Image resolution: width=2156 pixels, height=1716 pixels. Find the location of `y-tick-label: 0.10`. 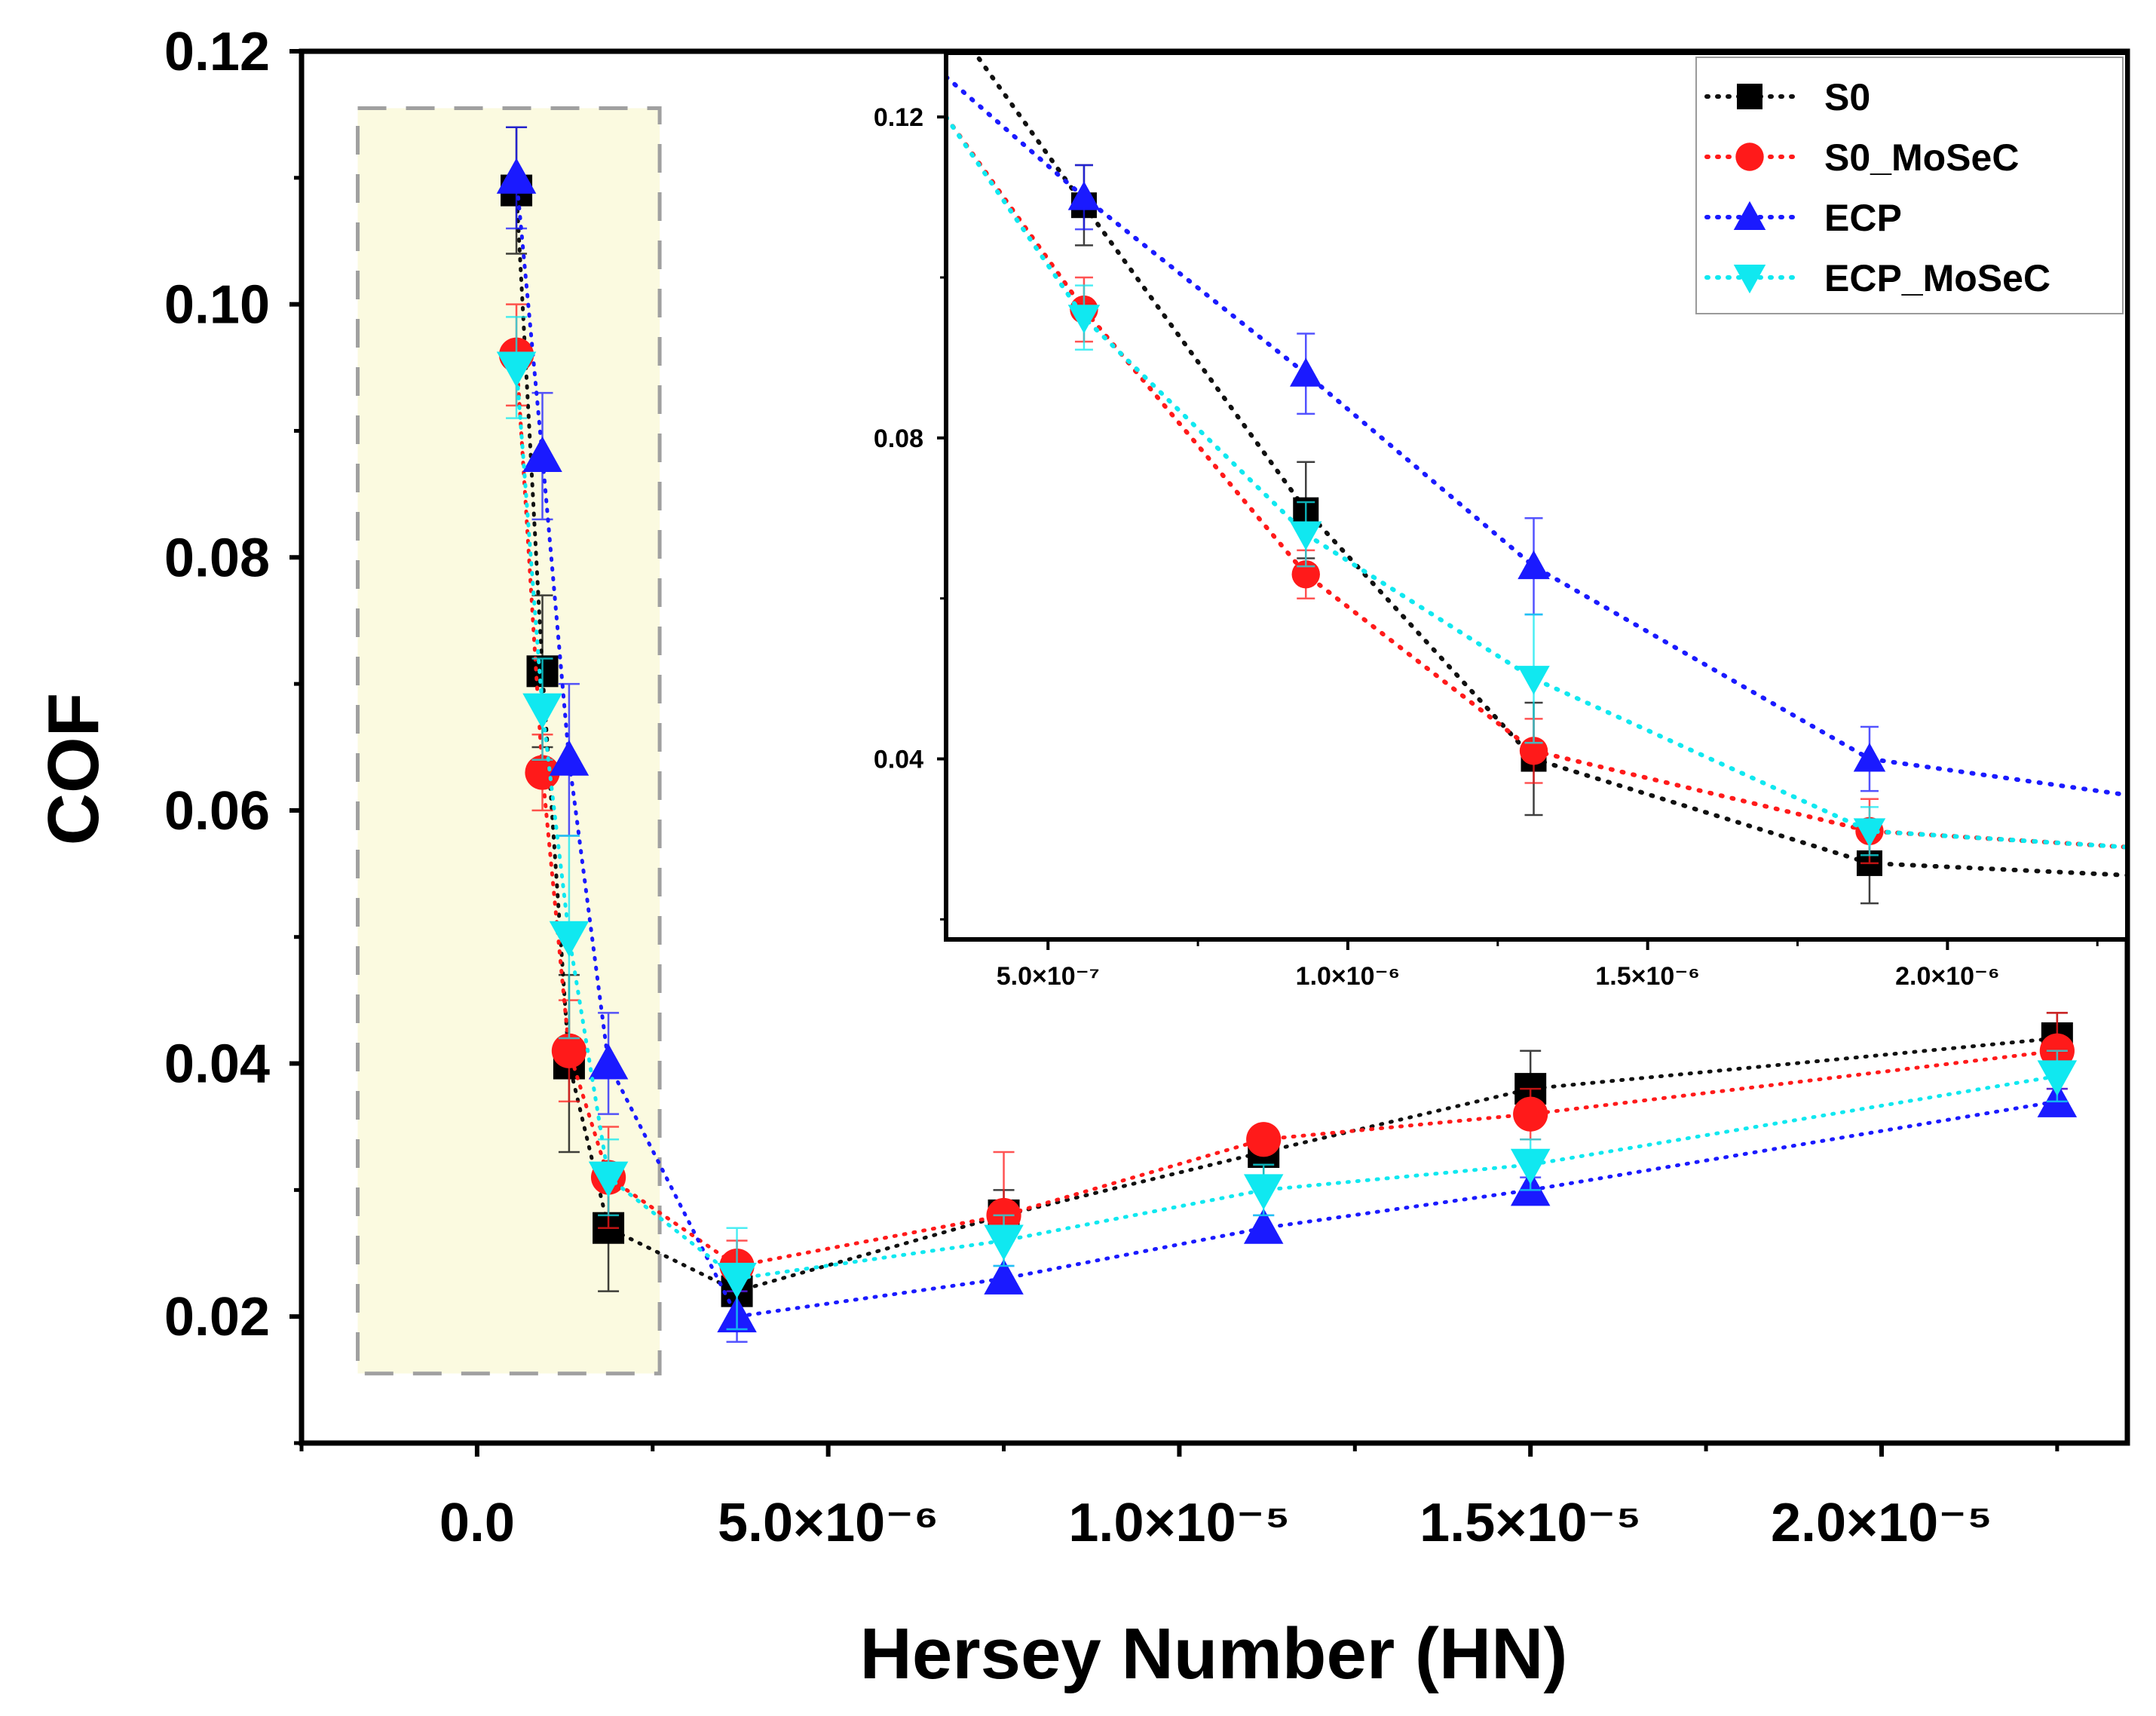

y-tick-label: 0.10 is located at coordinates (217, 305).